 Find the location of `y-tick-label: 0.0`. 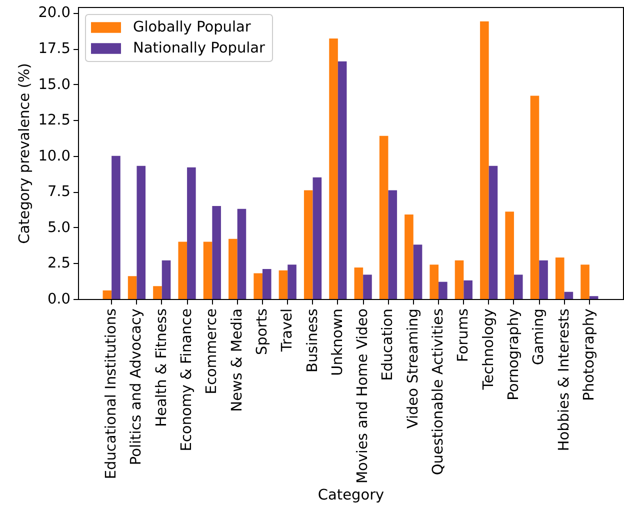

y-tick-label: 0.0 is located at coordinates (58, 300).